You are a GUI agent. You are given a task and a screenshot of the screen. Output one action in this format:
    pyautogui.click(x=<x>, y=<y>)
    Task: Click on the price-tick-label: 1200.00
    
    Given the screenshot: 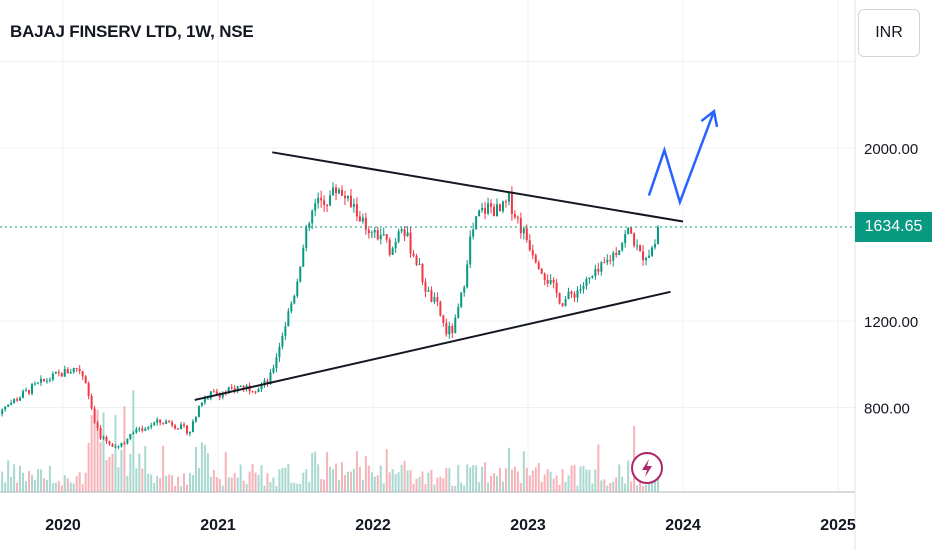 What is the action you would take?
    pyautogui.click(x=891, y=322)
    